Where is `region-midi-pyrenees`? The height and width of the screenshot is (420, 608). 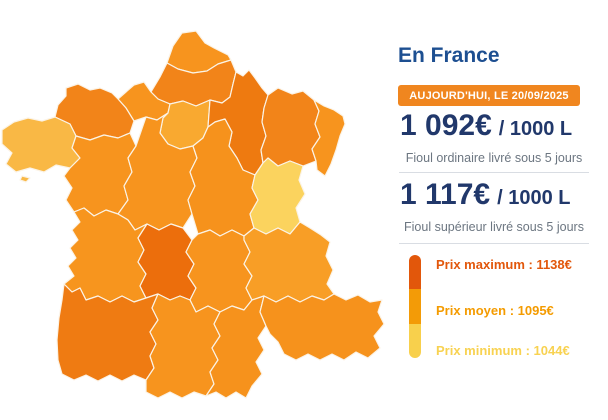
region-midi-pyrenees is located at coordinates (183, 346).